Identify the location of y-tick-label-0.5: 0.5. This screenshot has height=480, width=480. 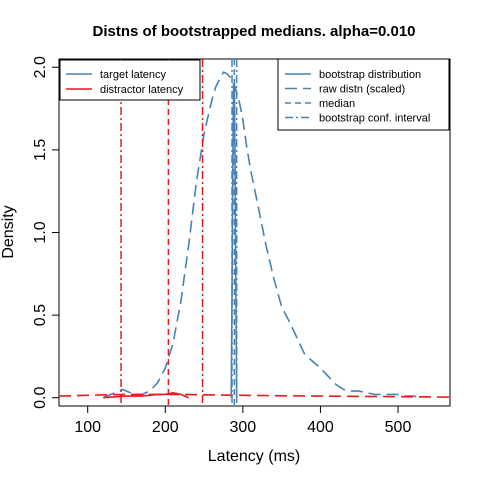
(40, 315).